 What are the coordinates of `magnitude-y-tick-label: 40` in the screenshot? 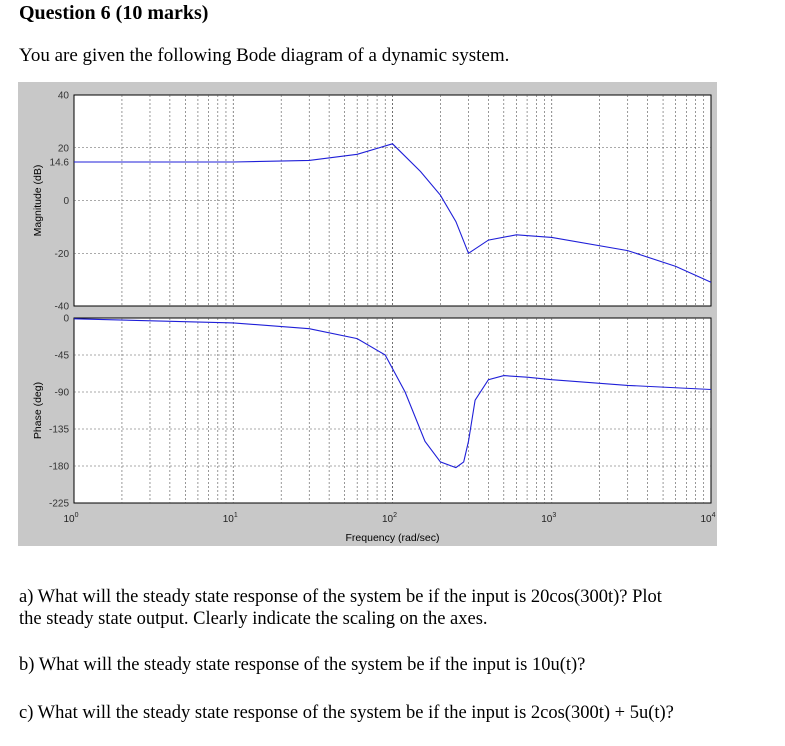 It's located at (64, 96).